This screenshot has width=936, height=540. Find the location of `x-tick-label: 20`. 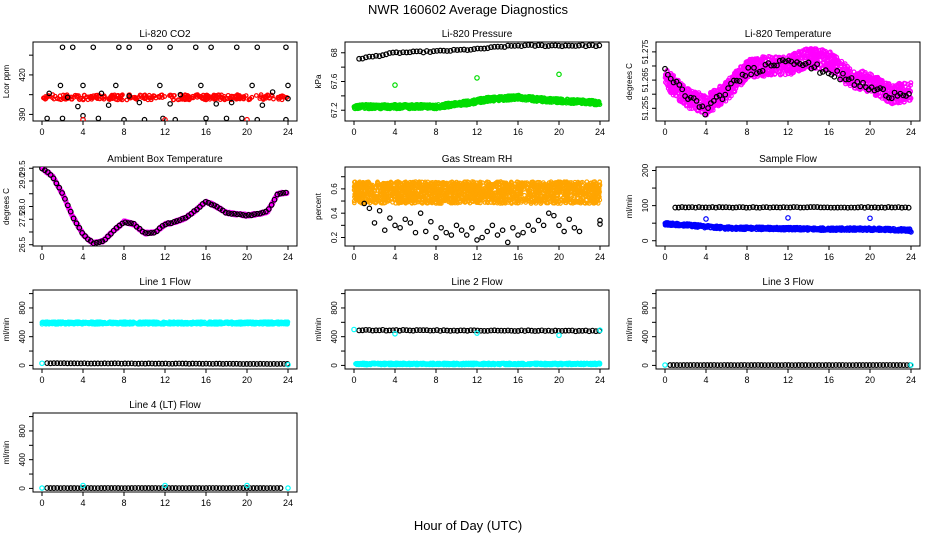

x-tick-label: 20 is located at coordinates (247, 257).